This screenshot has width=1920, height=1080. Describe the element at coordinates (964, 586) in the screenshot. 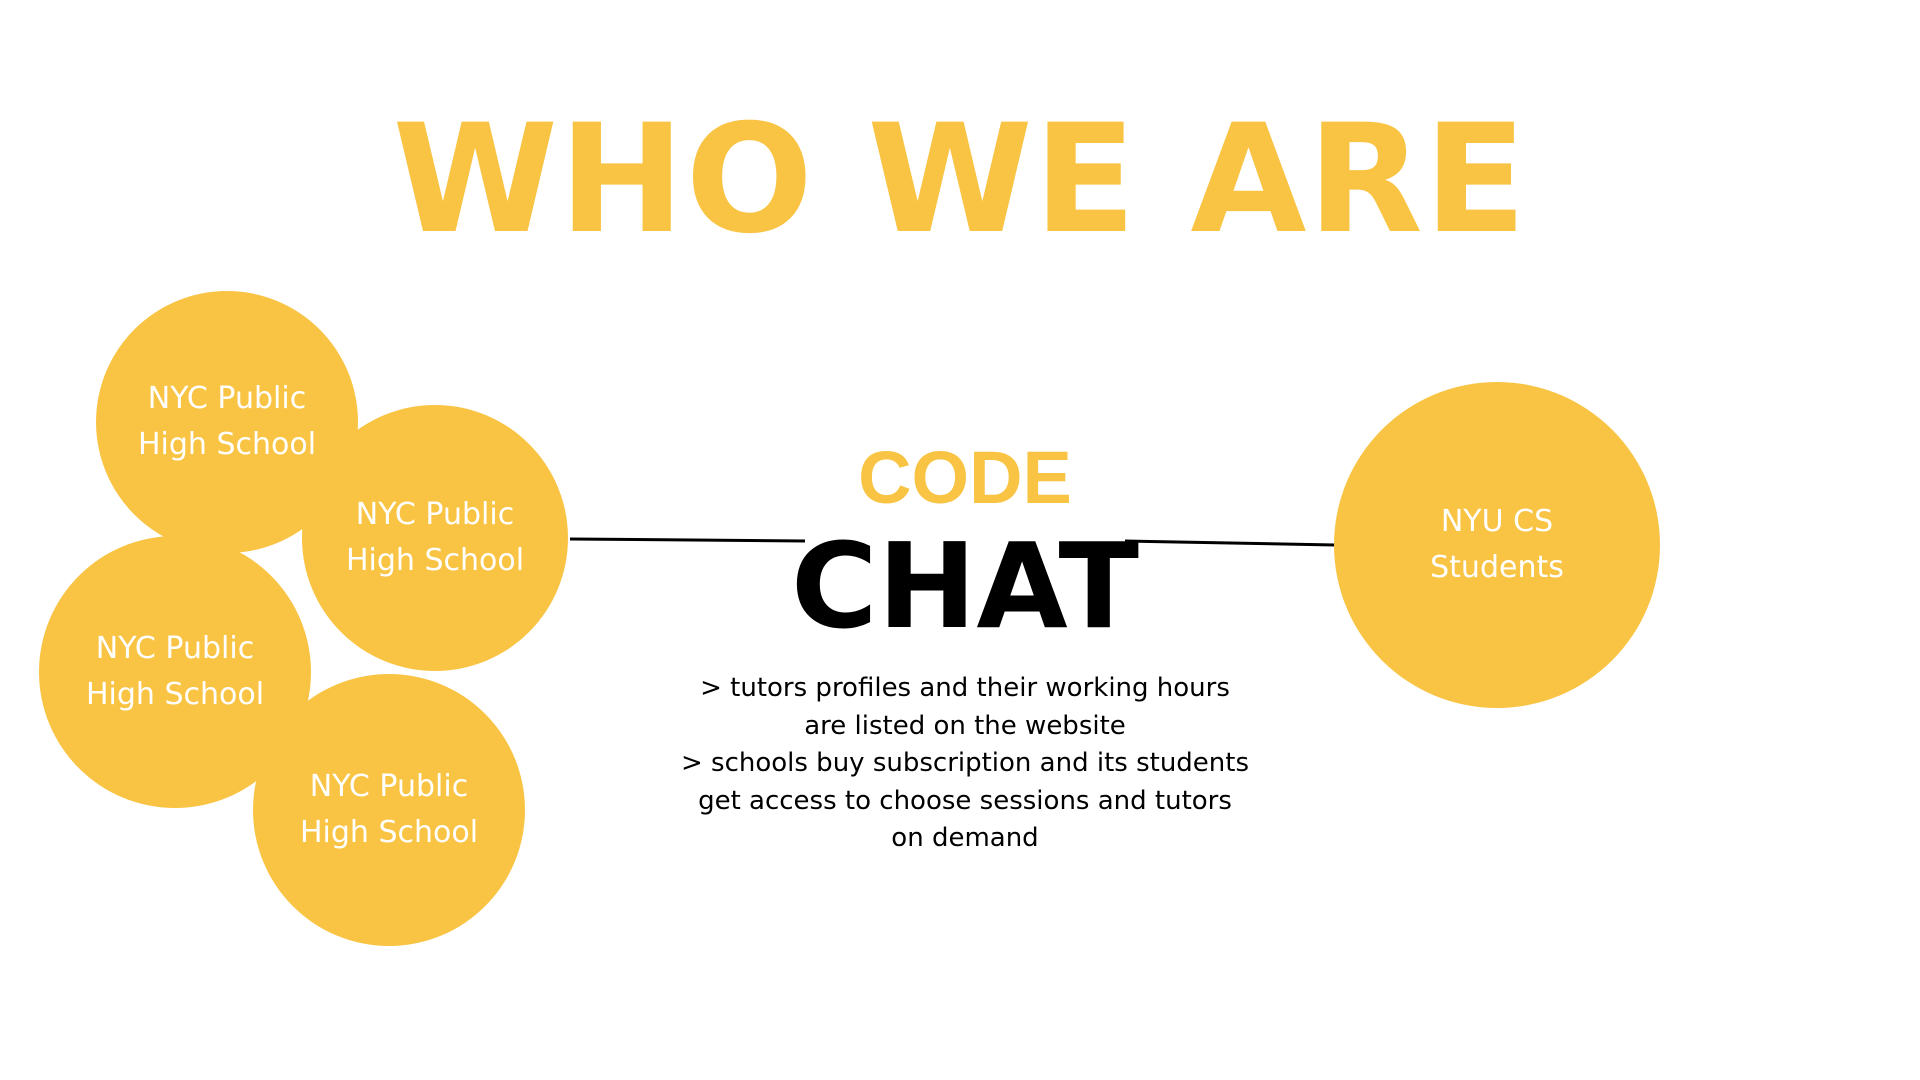

I see `brand-chat-word: CHAT` at that location.